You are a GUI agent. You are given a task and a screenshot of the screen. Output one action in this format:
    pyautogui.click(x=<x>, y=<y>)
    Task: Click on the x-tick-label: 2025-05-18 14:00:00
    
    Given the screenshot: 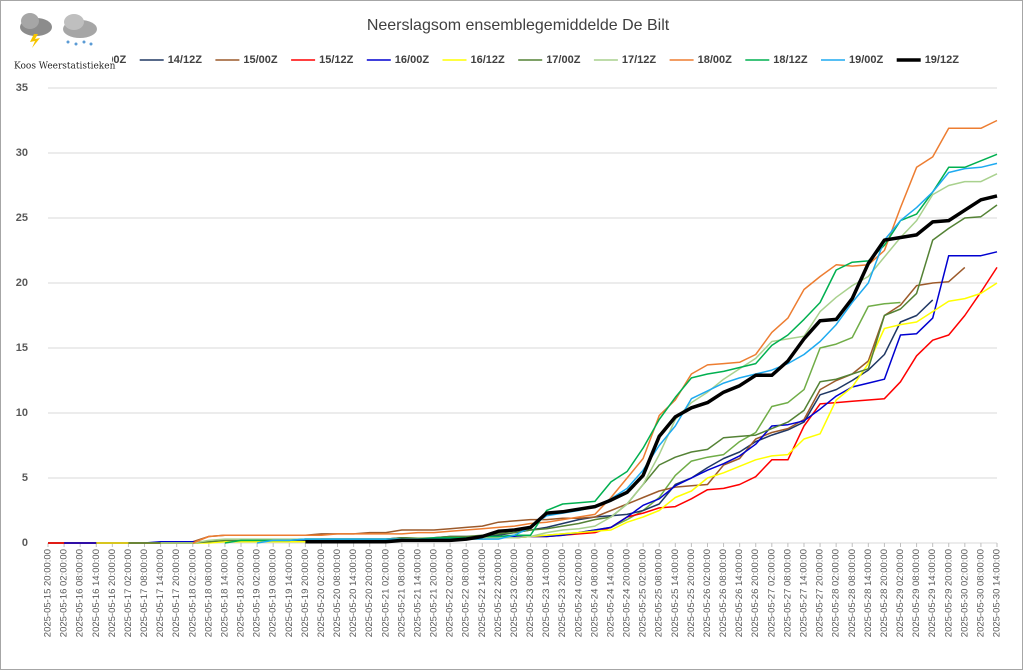 What is the action you would take?
    pyautogui.click(x=224, y=593)
    